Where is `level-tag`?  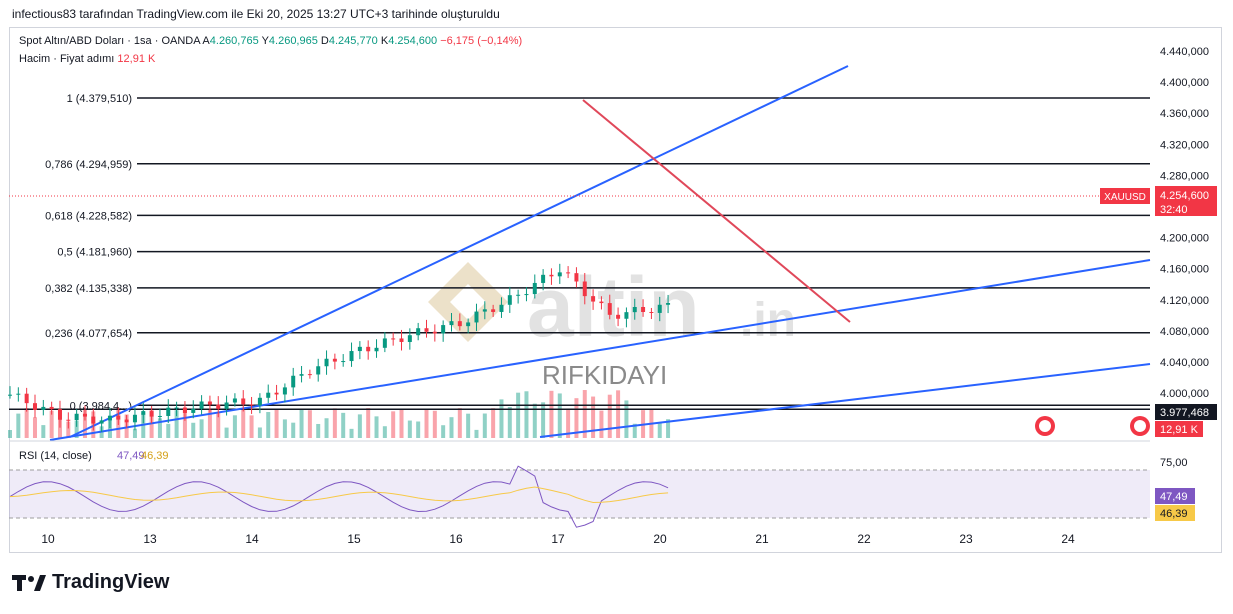
level-tag is located at coordinates (1186, 412).